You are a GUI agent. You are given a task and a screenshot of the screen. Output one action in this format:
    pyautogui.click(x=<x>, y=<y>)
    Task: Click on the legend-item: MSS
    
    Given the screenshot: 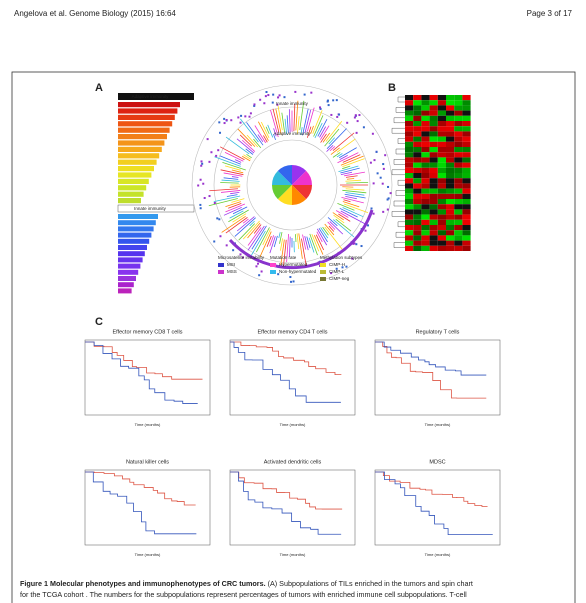 What is the action you would take?
    pyautogui.click(x=232, y=271)
    